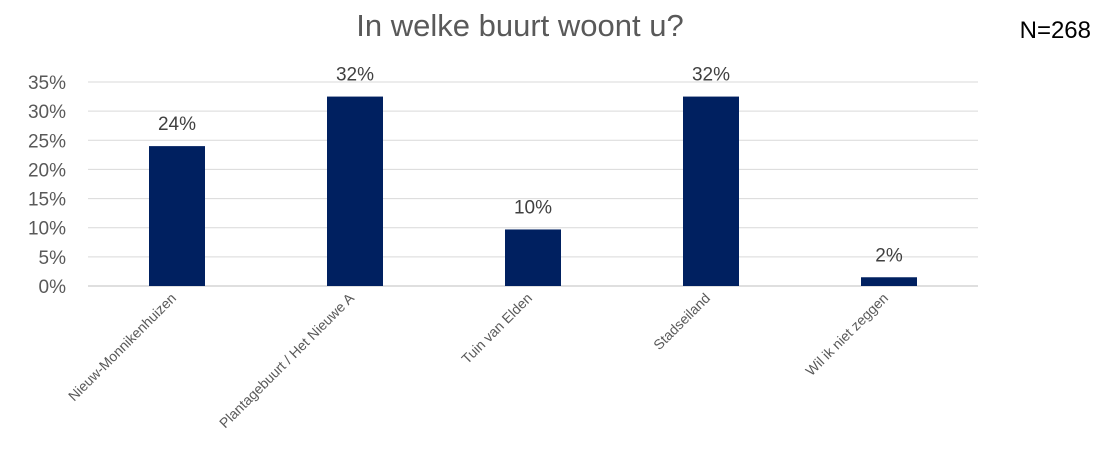 The width and height of the screenshot is (1119, 468). Describe the element at coordinates (122, 347) in the screenshot. I see `x-tick-label: Nieuw-Monnikenhuizen` at that location.